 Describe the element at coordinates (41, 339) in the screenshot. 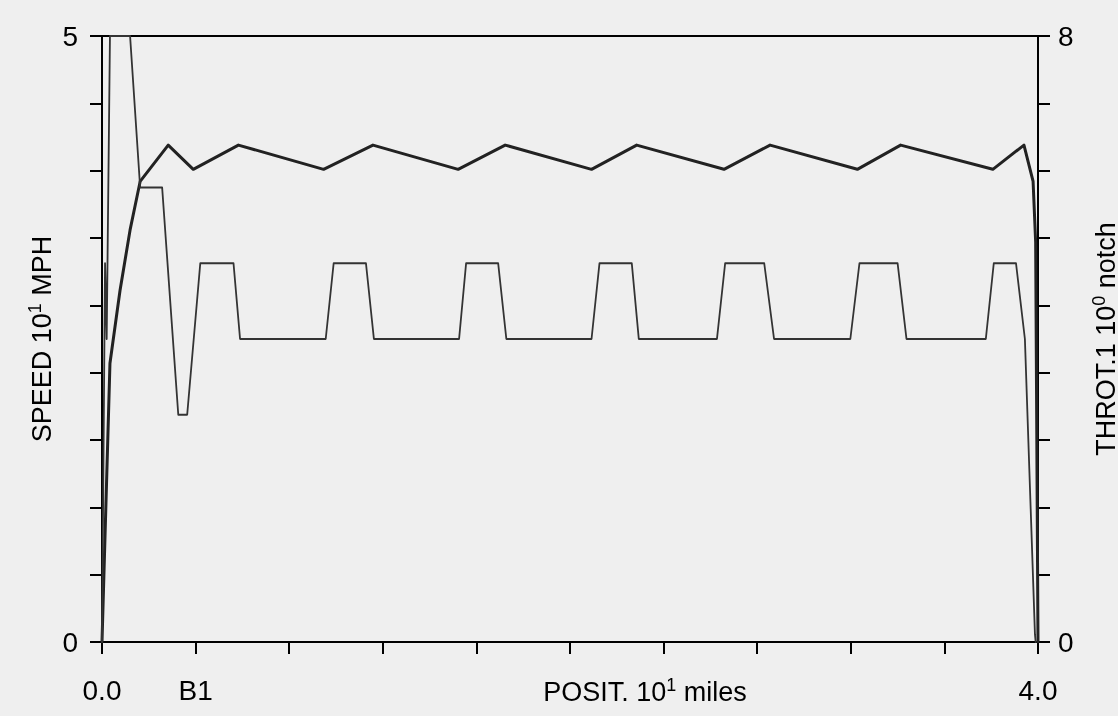

I see `y-axis-title: SPEED 101 MPH` at that location.